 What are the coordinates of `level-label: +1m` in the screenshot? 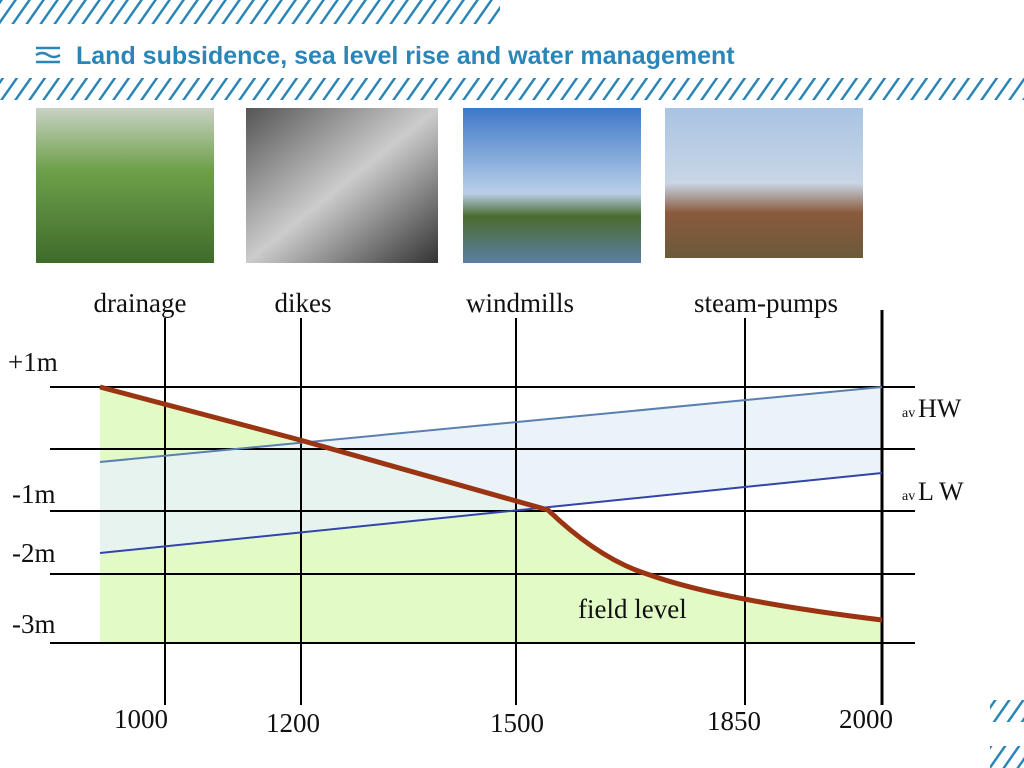 It's located at (33, 362).